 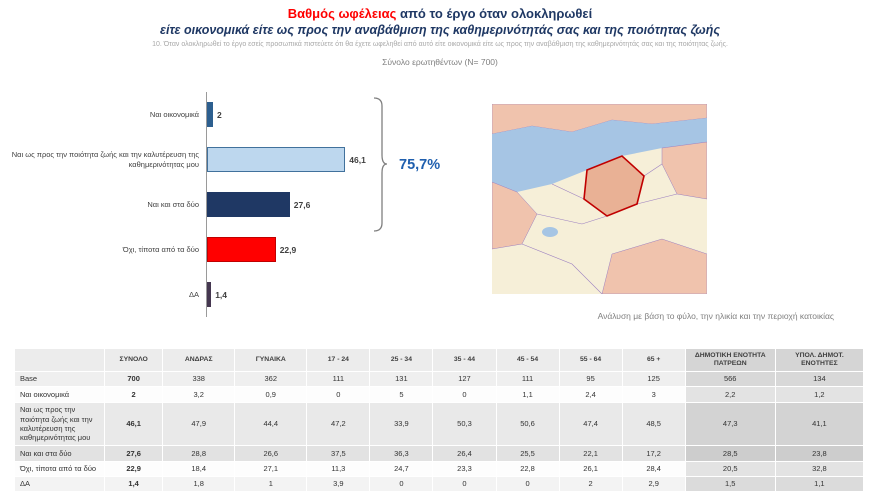 What do you see at coordinates (271, 360) in the screenshot?
I see `header-cell: ΓΥΝΑΙΚΑ` at bounding box center [271, 360].